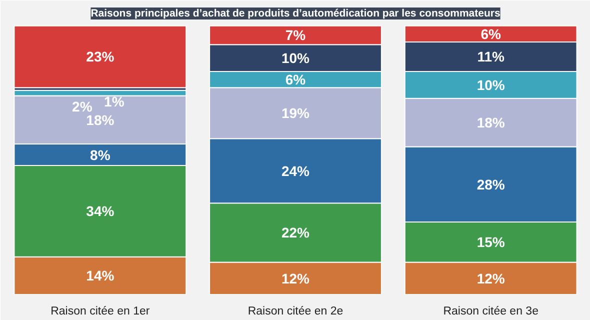 This screenshot has height=320, width=590. I want to click on data-label: 14%, so click(100, 276).